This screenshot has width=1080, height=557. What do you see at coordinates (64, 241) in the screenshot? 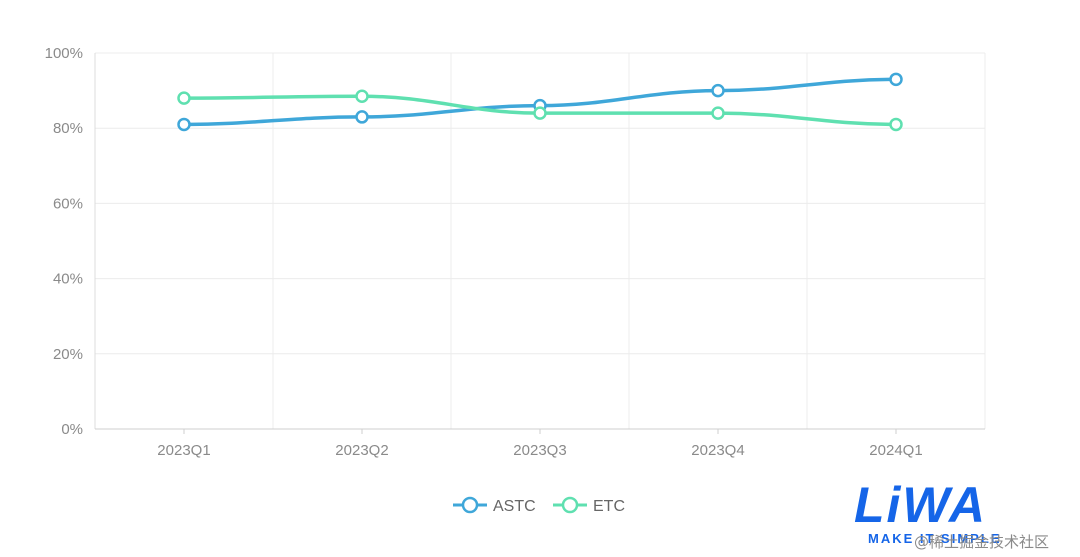
I see `y-axis-ticks: 0% 20% 40% 60% 80% 100%` at bounding box center [64, 241].